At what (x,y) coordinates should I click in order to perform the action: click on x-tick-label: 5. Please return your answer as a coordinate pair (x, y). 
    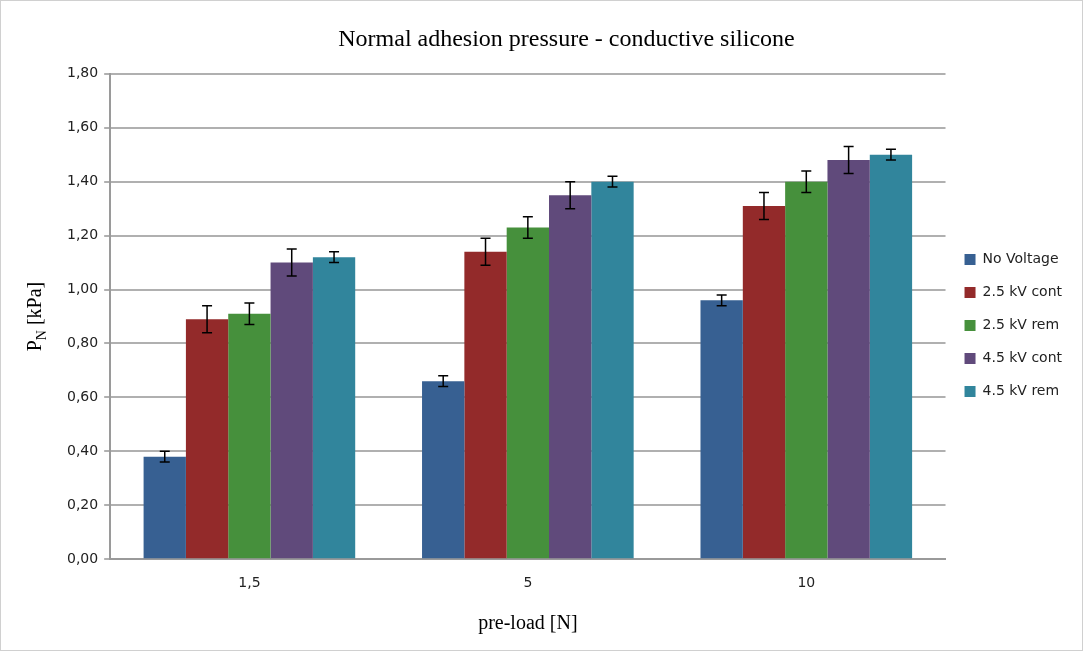
    Looking at the image, I should click on (528, 582).